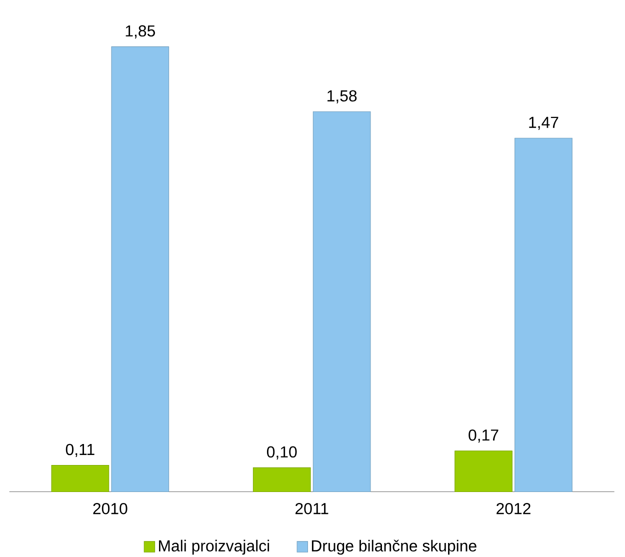  What do you see at coordinates (543, 123) in the screenshot?
I see `data-label: 1,47` at bounding box center [543, 123].